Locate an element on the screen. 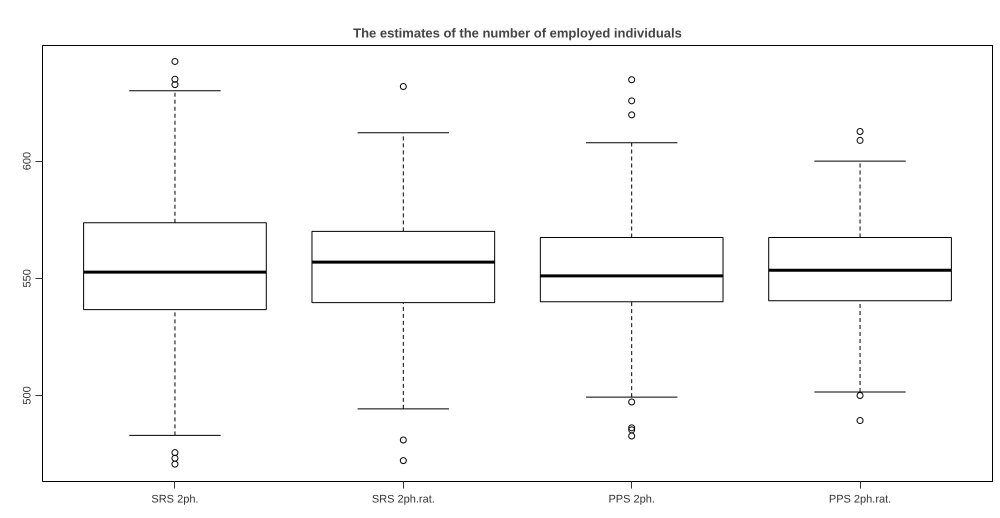 The image size is (1000, 518). x-tick-label: PPS 2ph.rat. is located at coordinates (860, 500).